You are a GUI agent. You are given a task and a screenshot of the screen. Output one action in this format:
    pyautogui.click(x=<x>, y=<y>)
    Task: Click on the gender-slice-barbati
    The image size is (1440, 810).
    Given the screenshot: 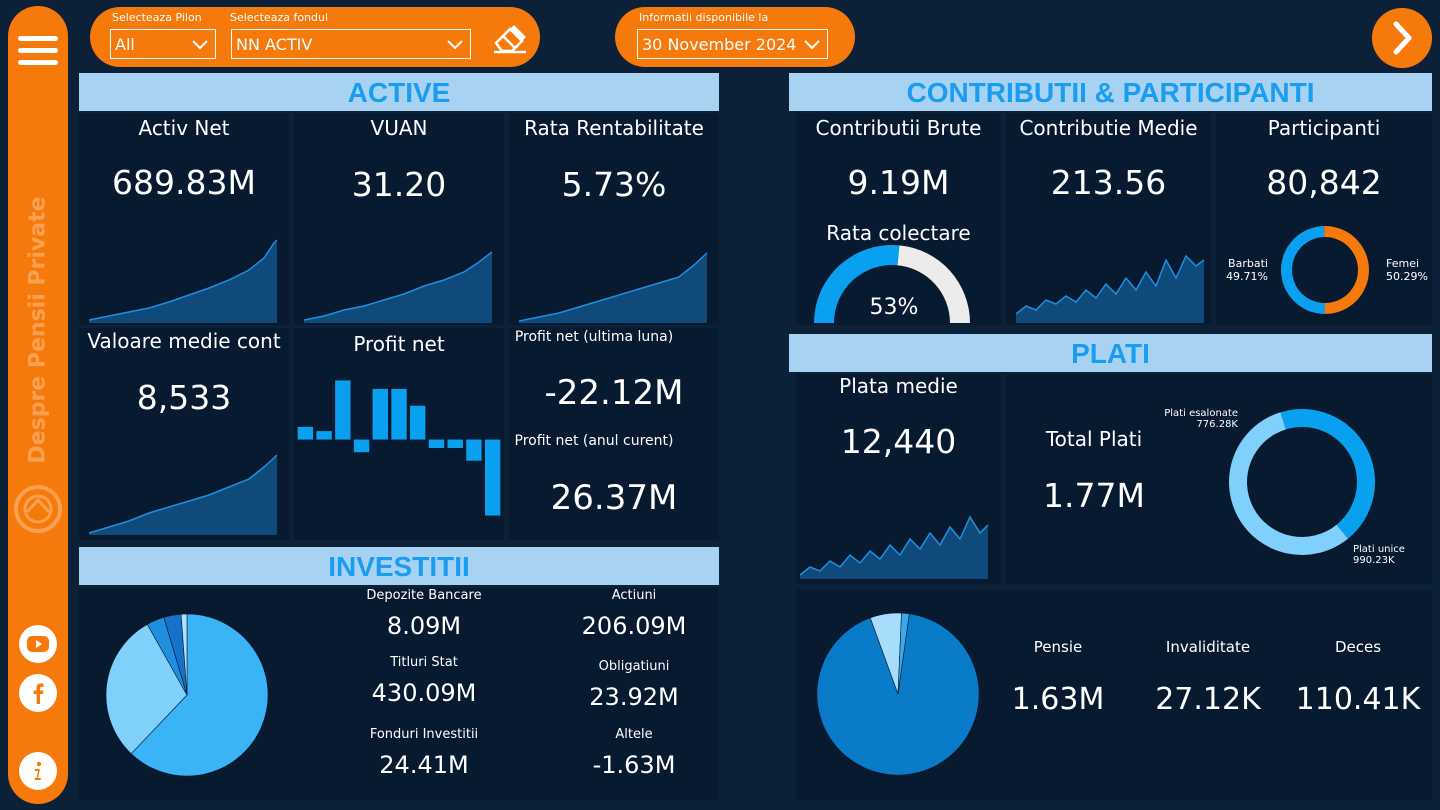 What is the action you would take?
    pyautogui.click(x=1302, y=270)
    